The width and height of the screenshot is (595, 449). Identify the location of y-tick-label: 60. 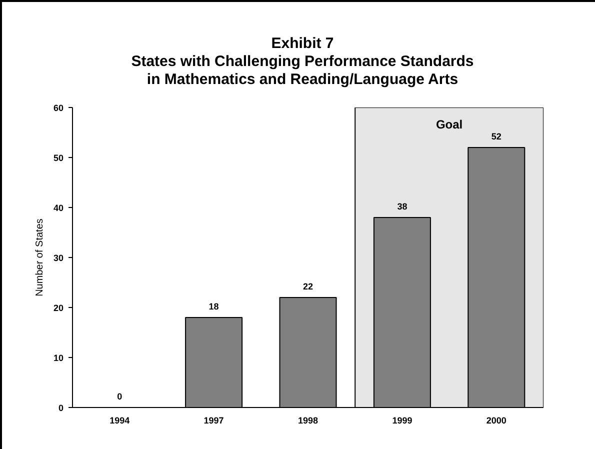
(58, 108).